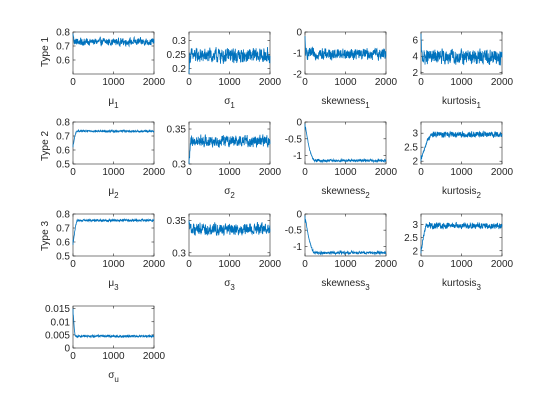  I want to click on subplot-mu2: 0 1000 2000 0.5 0.6 0.7 0.8 μ2, so click(110, 159).